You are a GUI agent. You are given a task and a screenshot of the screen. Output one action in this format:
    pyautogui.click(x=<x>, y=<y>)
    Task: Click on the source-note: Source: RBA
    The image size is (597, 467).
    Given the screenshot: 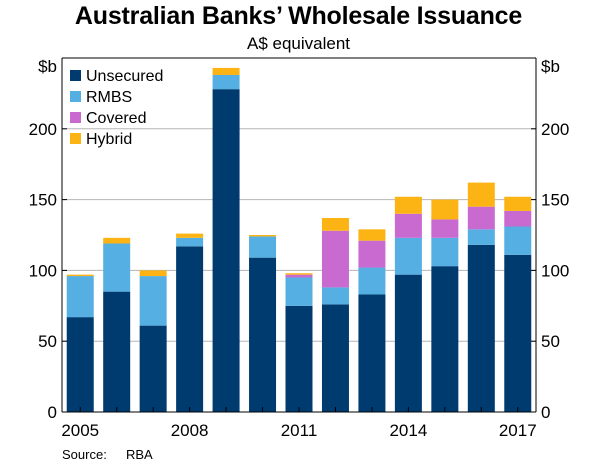 What is the action you would take?
    pyautogui.click(x=107, y=454)
    